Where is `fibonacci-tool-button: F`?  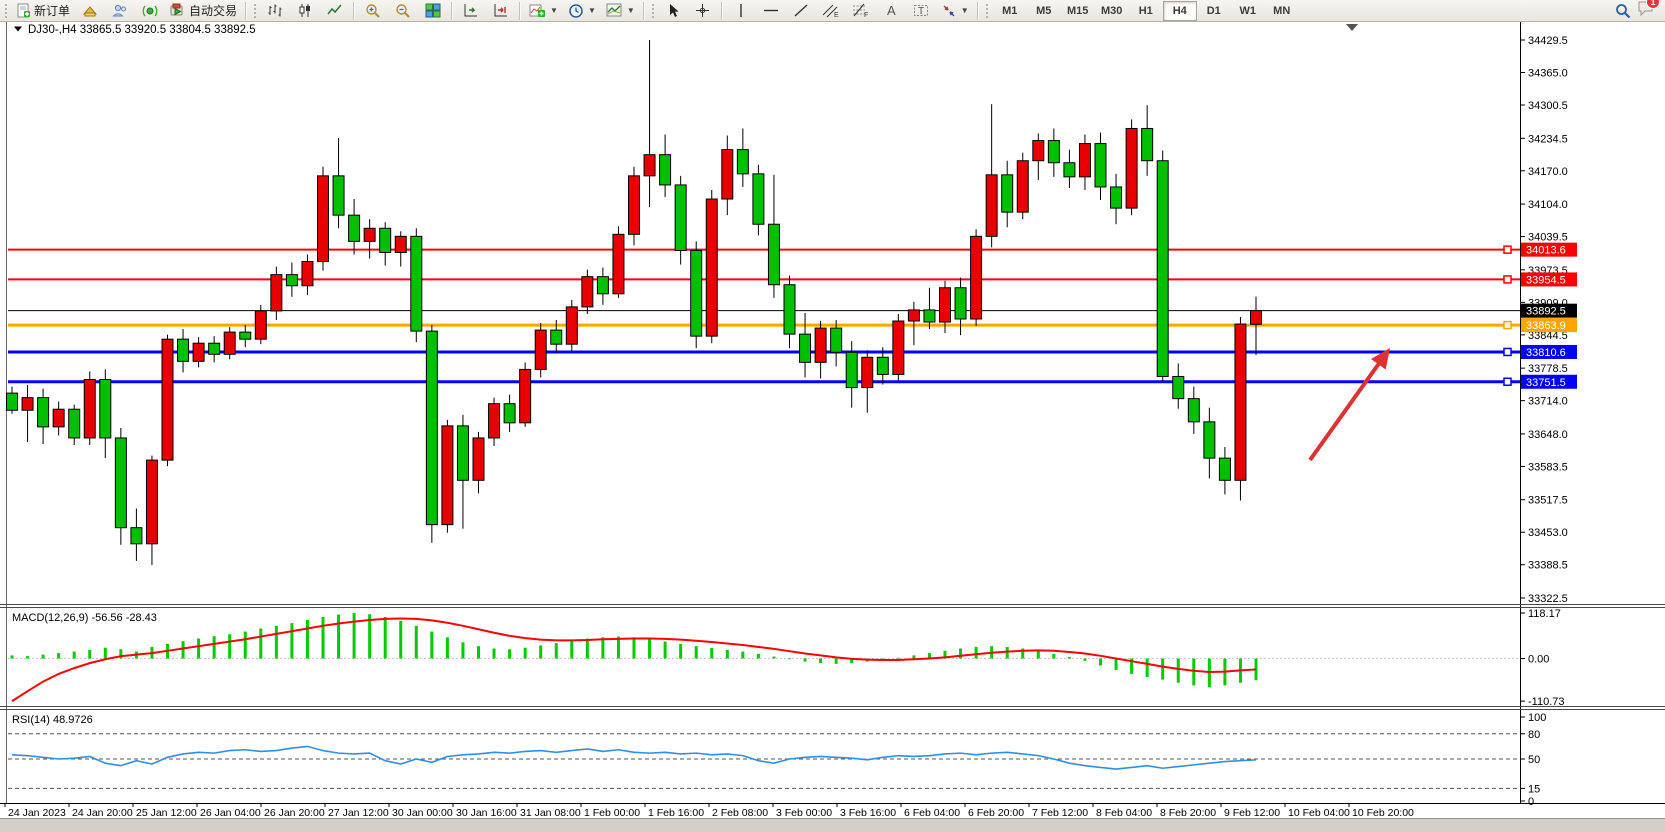 fibonacci-tool-button: F is located at coordinates (861, 11).